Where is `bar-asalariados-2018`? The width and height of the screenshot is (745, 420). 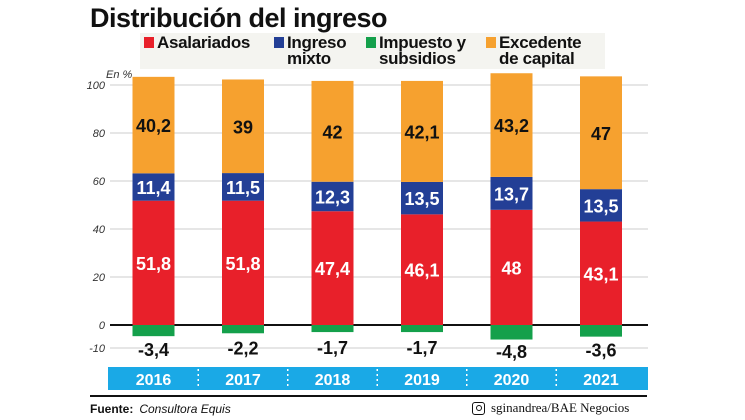
bar-asalariados-2018 is located at coordinates (332, 268).